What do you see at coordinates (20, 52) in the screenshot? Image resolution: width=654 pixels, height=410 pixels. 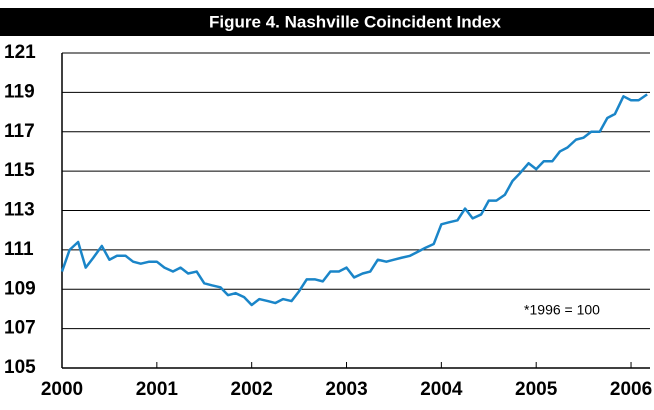 I see `y-tick-label: 121` at bounding box center [20, 52].